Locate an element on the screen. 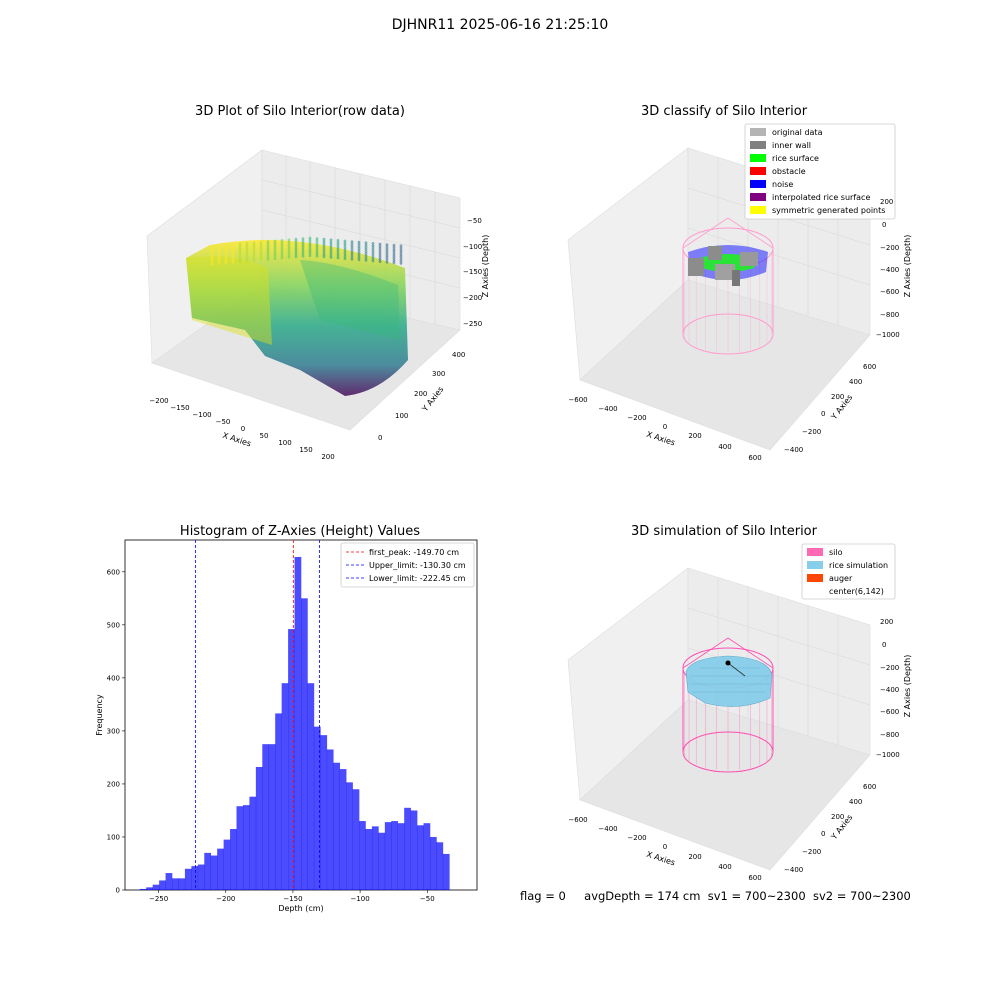  svg-text: 150 is located at coordinates (305, 450).